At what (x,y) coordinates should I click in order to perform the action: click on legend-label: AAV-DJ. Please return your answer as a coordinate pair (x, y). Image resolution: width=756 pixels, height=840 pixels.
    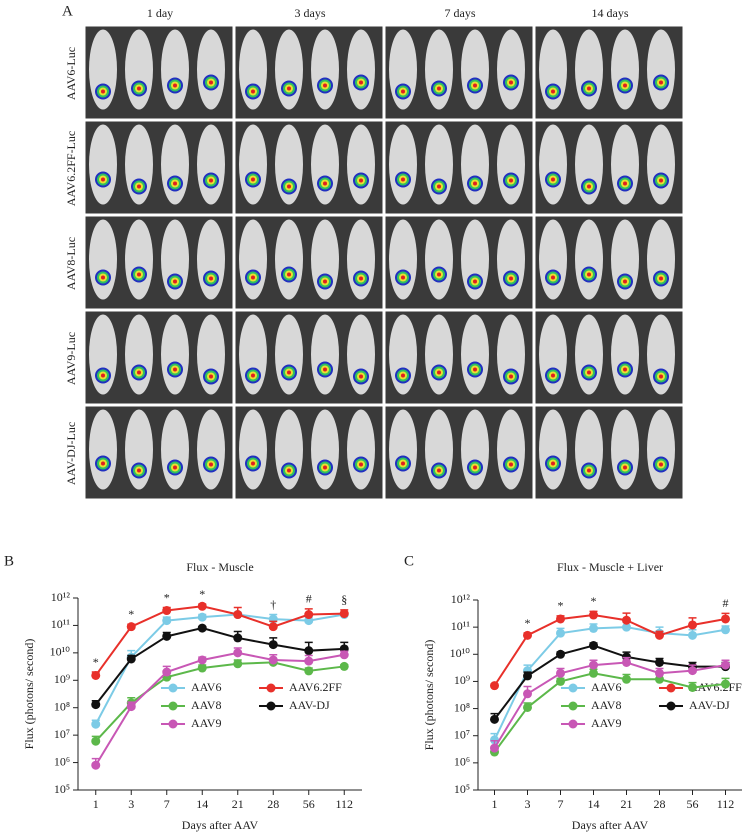
    Looking at the image, I should click on (709, 705).